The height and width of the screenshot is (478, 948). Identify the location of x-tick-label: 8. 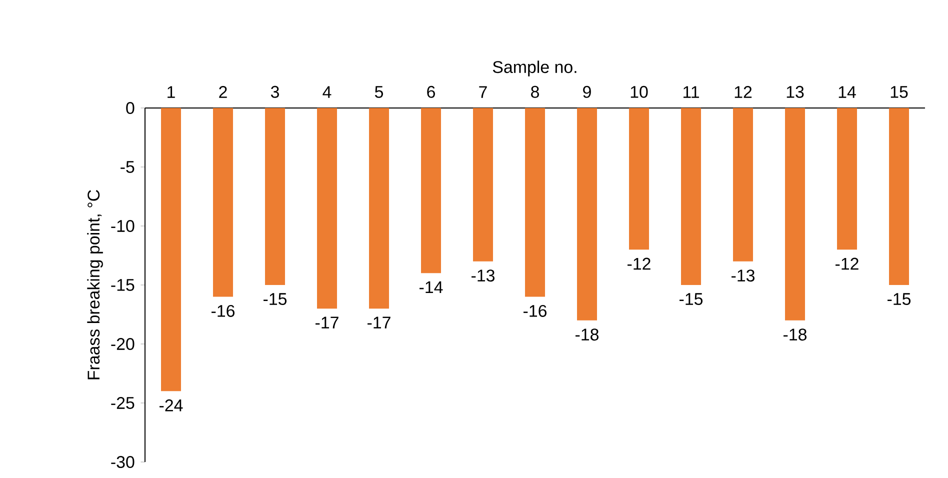
(535, 92).